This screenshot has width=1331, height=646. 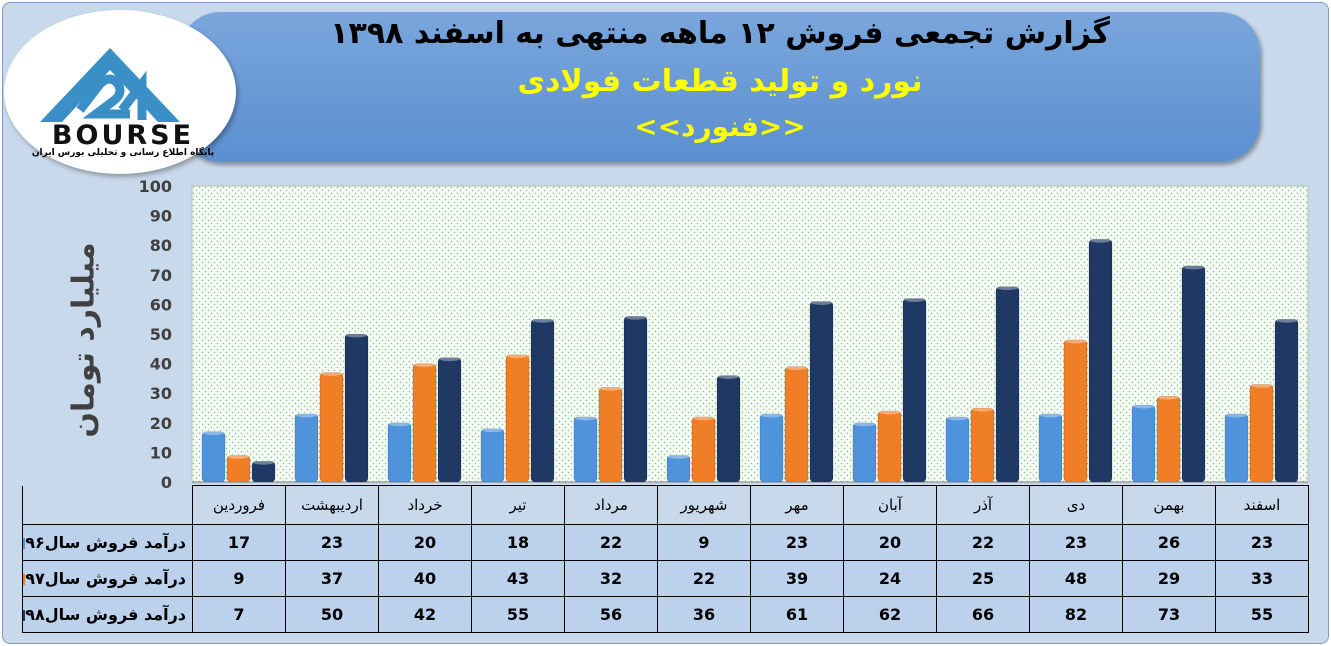 I want to click on data-label: 20, so click(x=425, y=542).